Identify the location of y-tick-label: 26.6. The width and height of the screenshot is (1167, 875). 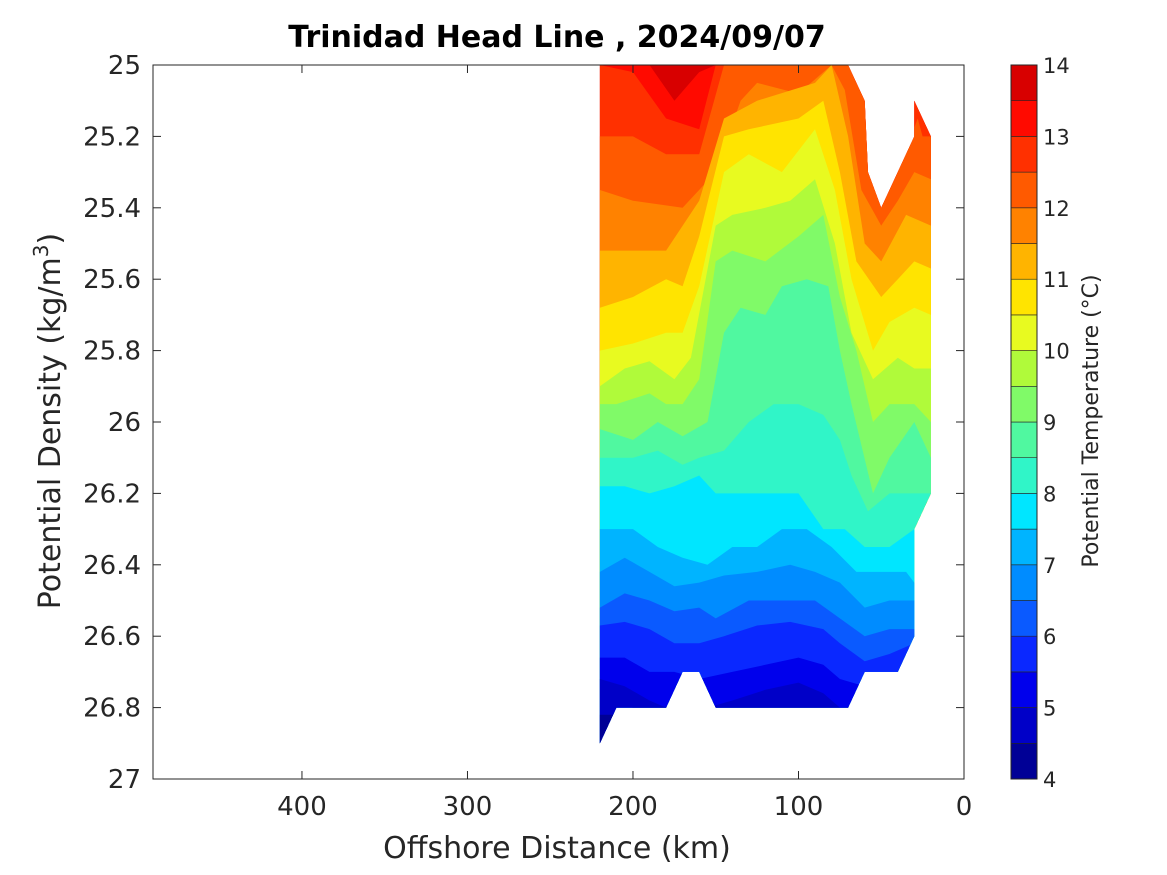
(112, 637).